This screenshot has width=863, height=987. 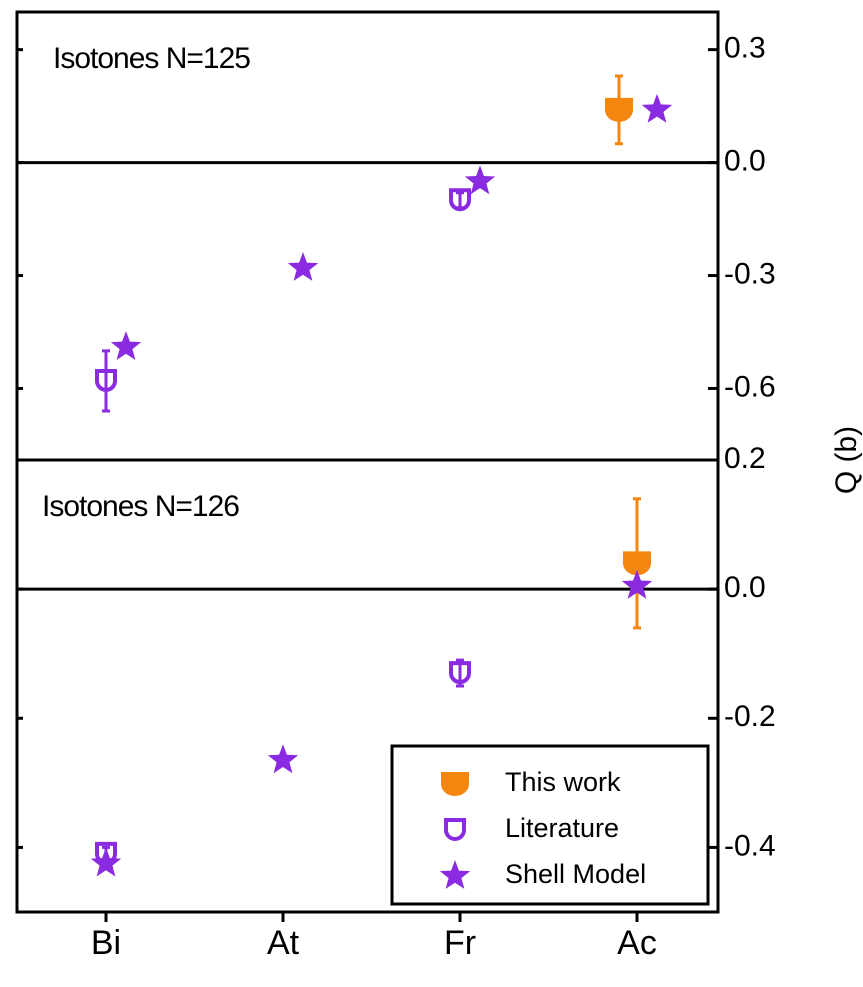 I want to click on x-tick-label: Bi, so click(x=106, y=943).